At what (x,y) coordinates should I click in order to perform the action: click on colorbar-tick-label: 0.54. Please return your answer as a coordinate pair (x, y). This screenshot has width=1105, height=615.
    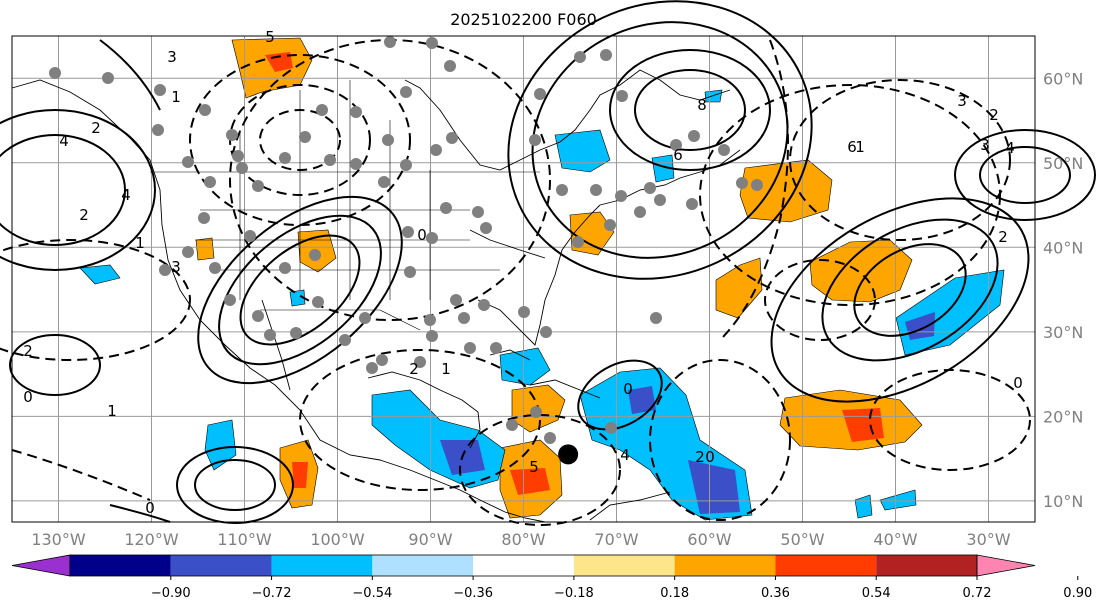
    Looking at the image, I should click on (876, 593).